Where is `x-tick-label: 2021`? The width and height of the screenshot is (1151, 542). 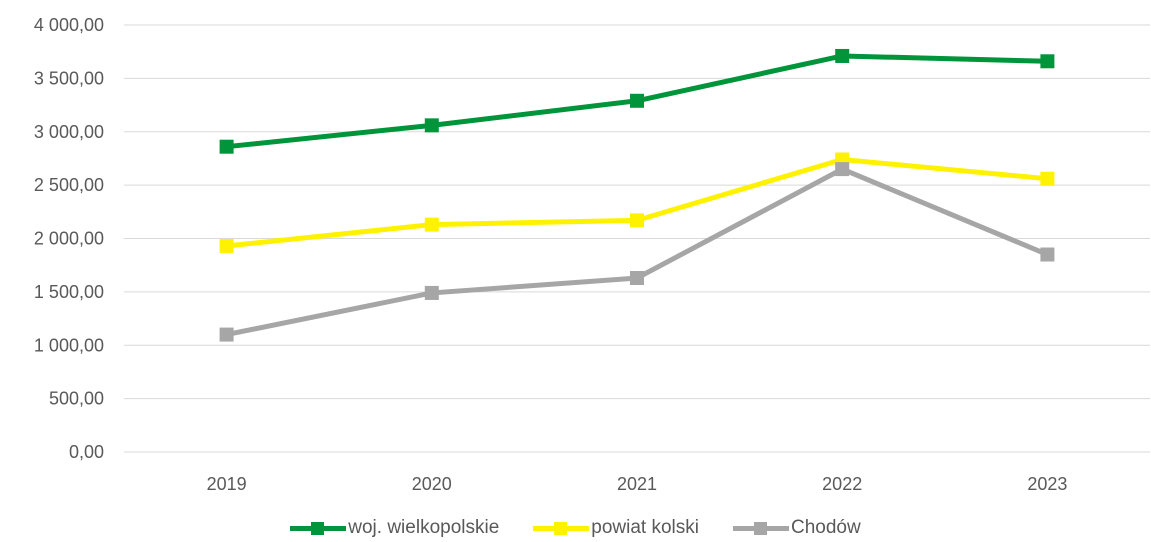 x-tick-label: 2021 is located at coordinates (637, 484).